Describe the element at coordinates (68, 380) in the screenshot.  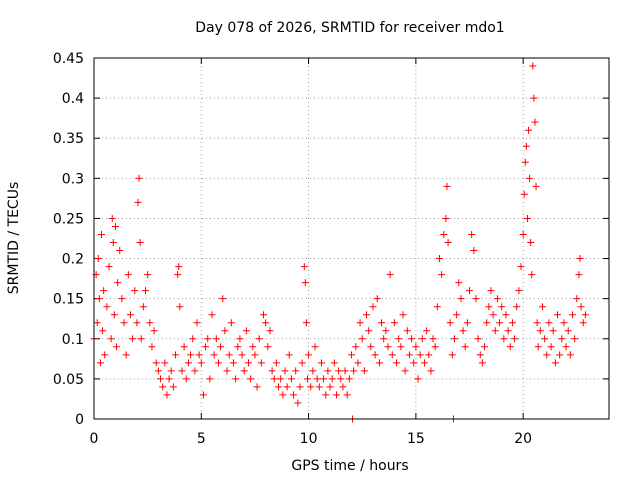
I see `y-tick-label: 0.05` at that location.